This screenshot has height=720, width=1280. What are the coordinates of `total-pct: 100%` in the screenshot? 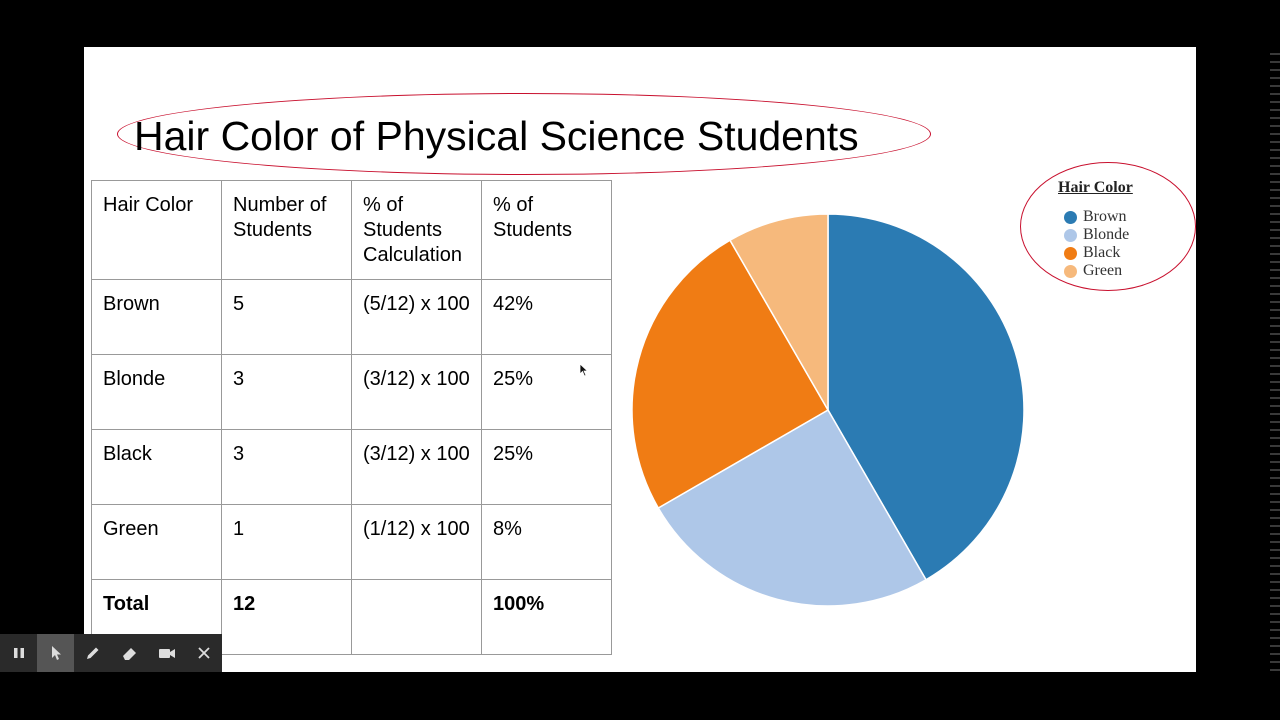 It's located at (546, 617).